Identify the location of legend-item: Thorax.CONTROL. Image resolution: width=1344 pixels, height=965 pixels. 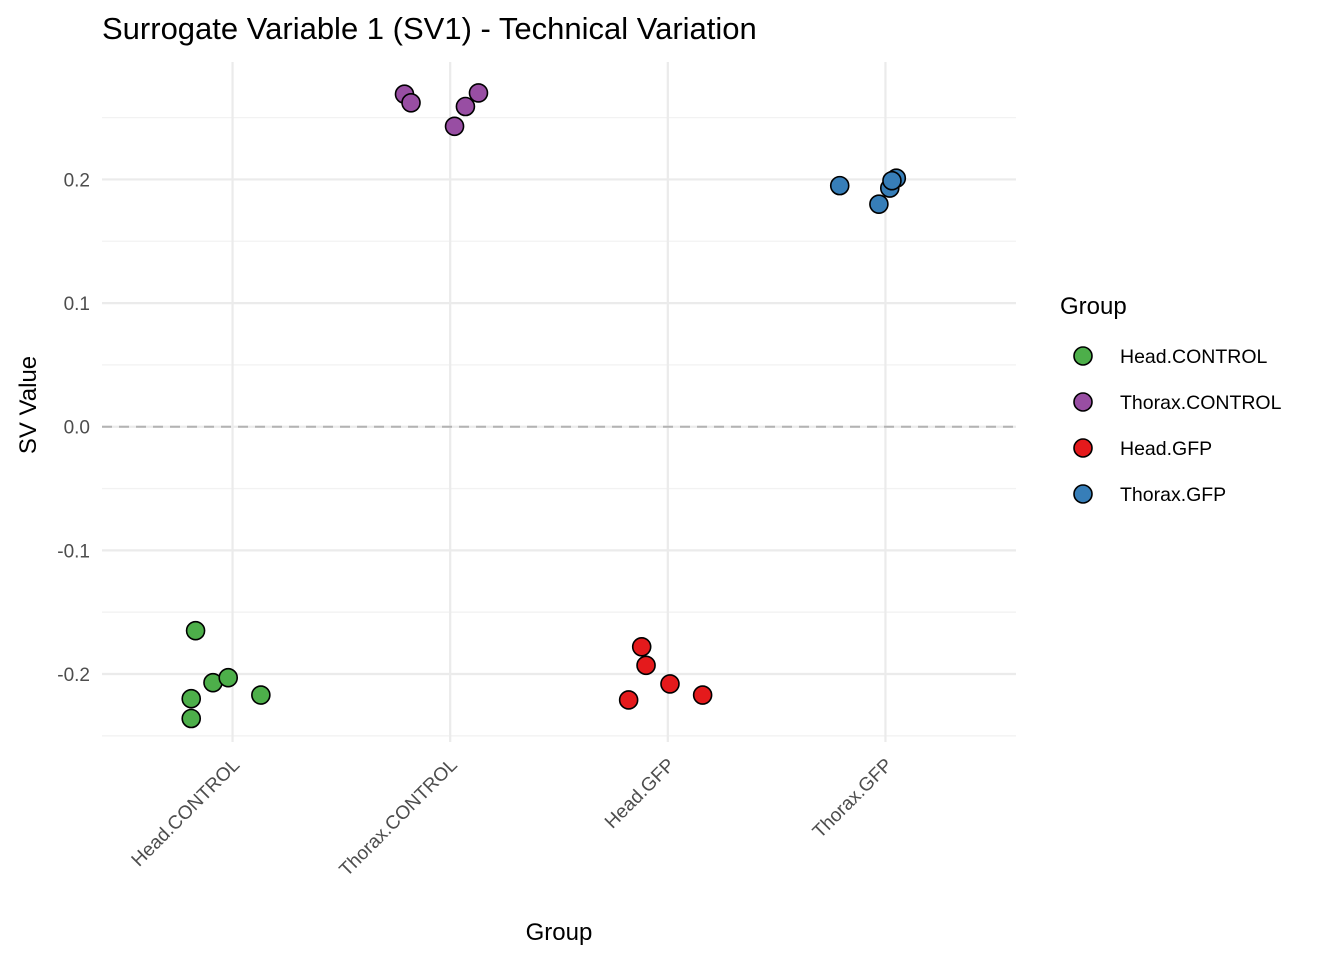
(1177, 403).